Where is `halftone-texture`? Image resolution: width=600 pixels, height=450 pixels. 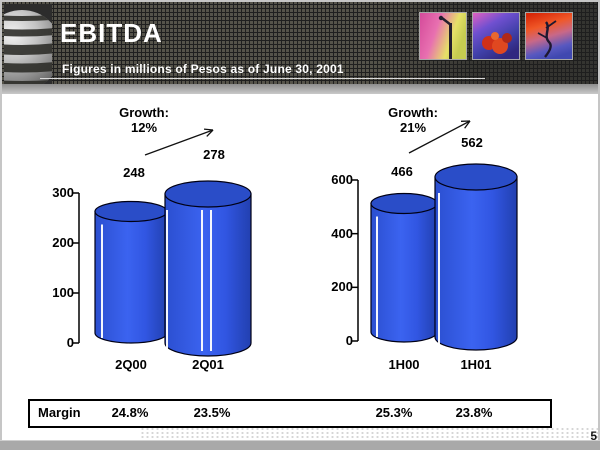
halftone-texture is located at coordinates (369, 433).